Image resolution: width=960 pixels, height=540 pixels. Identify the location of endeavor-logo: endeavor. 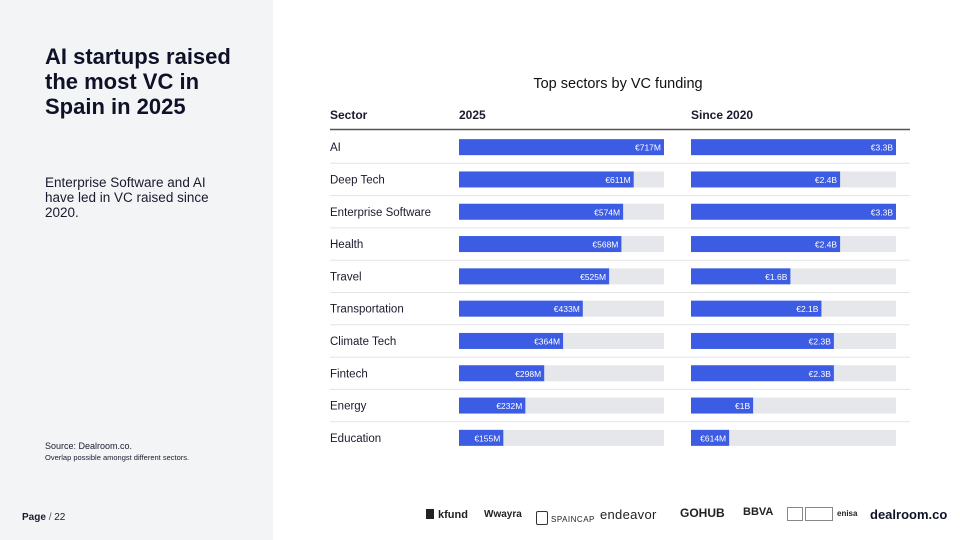
(628, 514).